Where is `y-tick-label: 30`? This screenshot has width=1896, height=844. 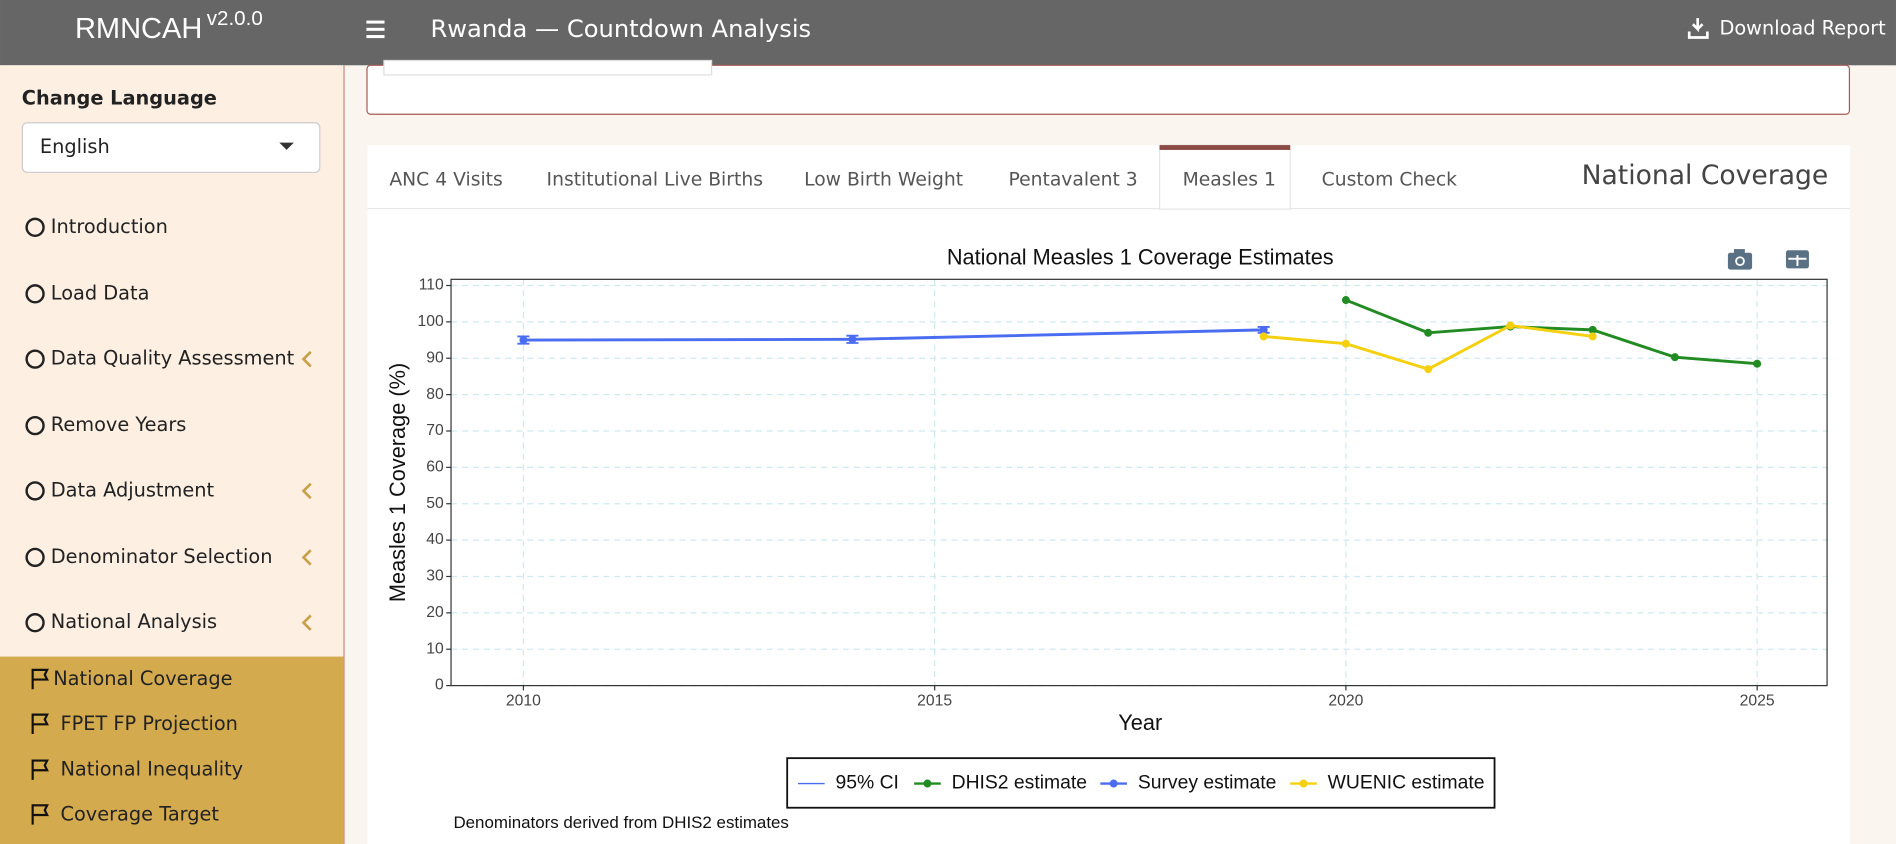
y-tick-label: 30 is located at coordinates (435, 576).